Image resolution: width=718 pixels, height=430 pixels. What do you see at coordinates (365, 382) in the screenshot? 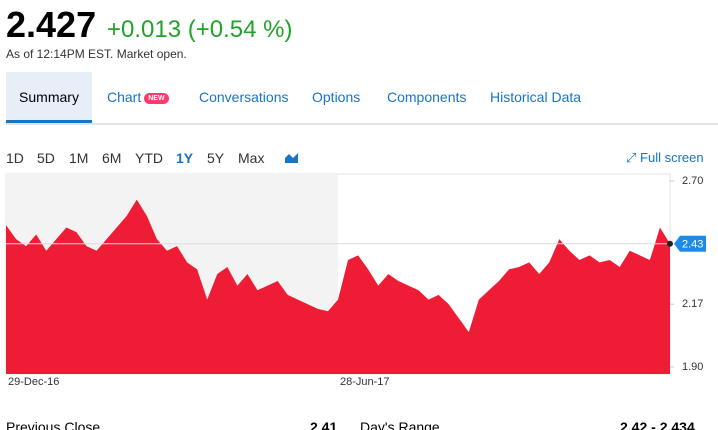
I see `x-tick-label: 28-Jun-17` at bounding box center [365, 382].